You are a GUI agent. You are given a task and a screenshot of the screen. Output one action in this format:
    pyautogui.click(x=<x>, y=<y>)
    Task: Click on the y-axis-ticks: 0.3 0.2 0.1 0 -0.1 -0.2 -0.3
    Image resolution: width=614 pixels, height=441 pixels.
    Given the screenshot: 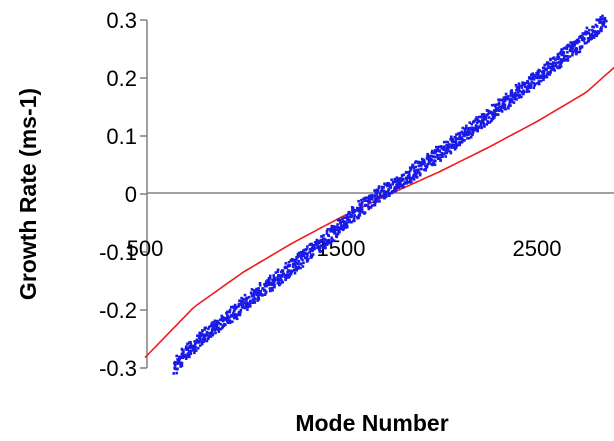 What is the action you would take?
    pyautogui.click(x=123, y=194)
    